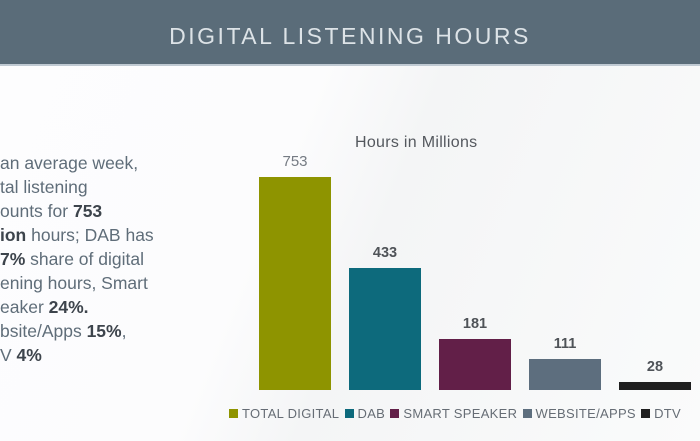 This screenshot has height=441, width=700. What do you see at coordinates (475, 364) in the screenshot?
I see `bar-smart-speaker` at bounding box center [475, 364].